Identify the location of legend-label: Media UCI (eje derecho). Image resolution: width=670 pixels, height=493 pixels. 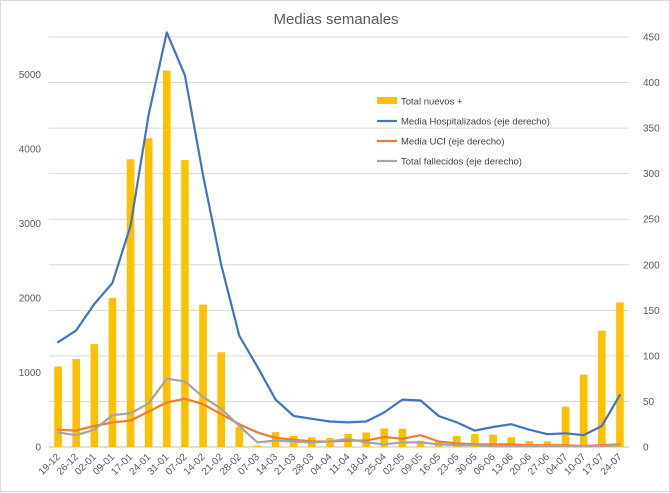
(453, 142).